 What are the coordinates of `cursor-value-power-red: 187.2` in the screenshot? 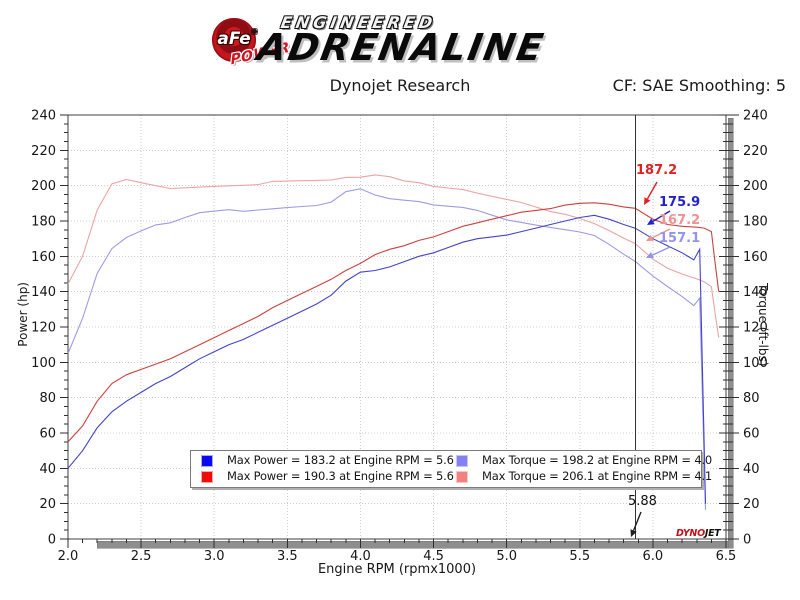 It's located at (657, 170).